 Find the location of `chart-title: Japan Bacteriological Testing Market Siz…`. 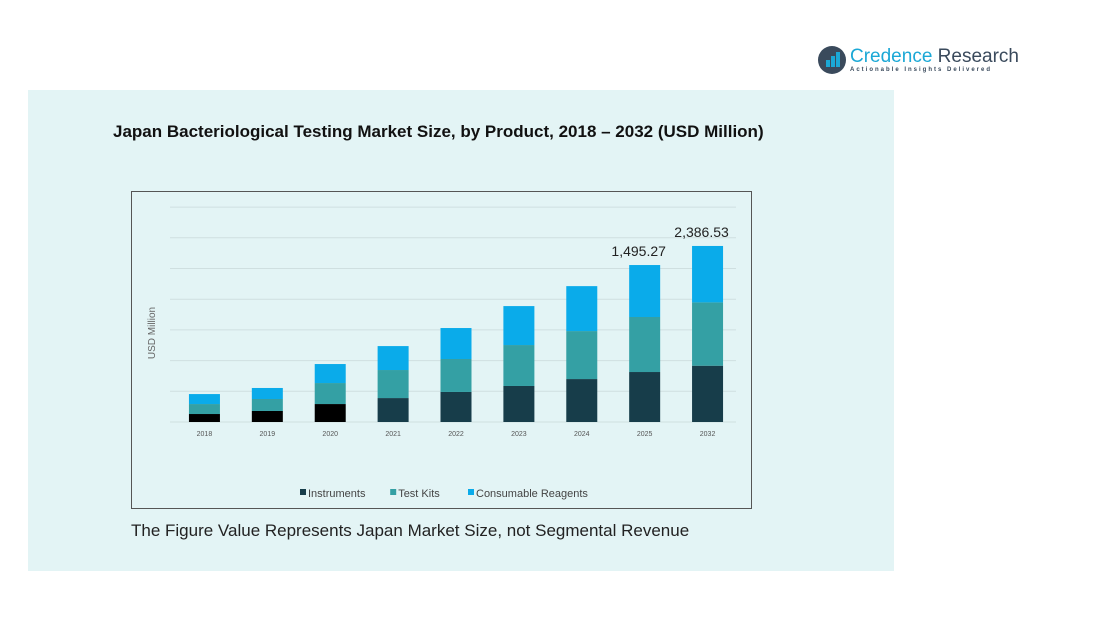

chart-title: Japan Bacteriological Testing Market Siz… is located at coordinates (438, 131).